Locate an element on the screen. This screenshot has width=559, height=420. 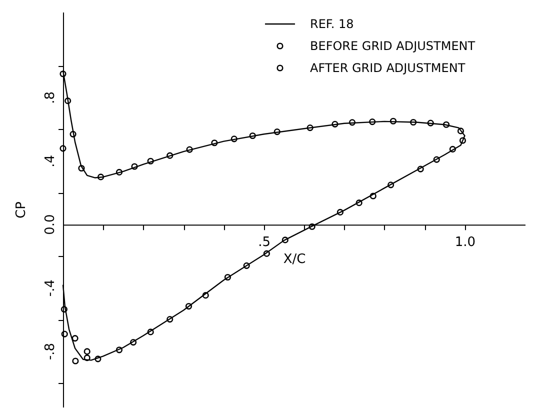
legend-label: REF. 18 is located at coordinates (332, 24).